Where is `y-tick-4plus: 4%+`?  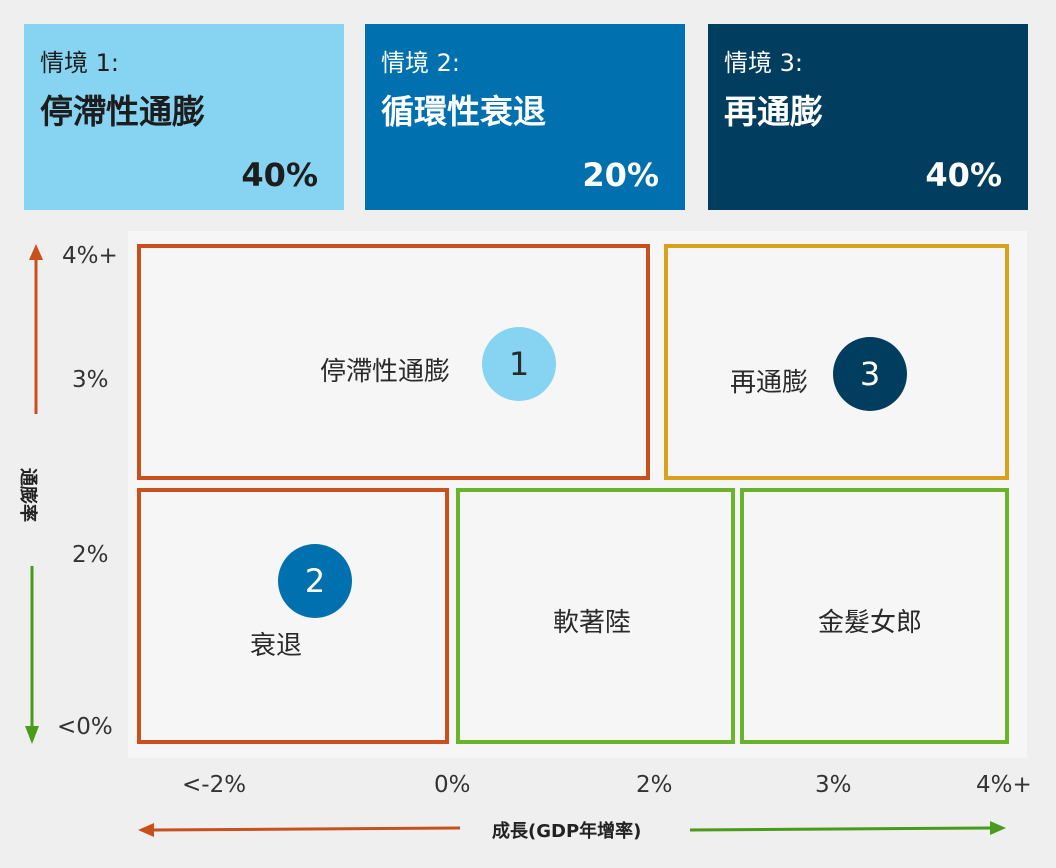 y-tick-4plus: 4%+ is located at coordinates (90, 256).